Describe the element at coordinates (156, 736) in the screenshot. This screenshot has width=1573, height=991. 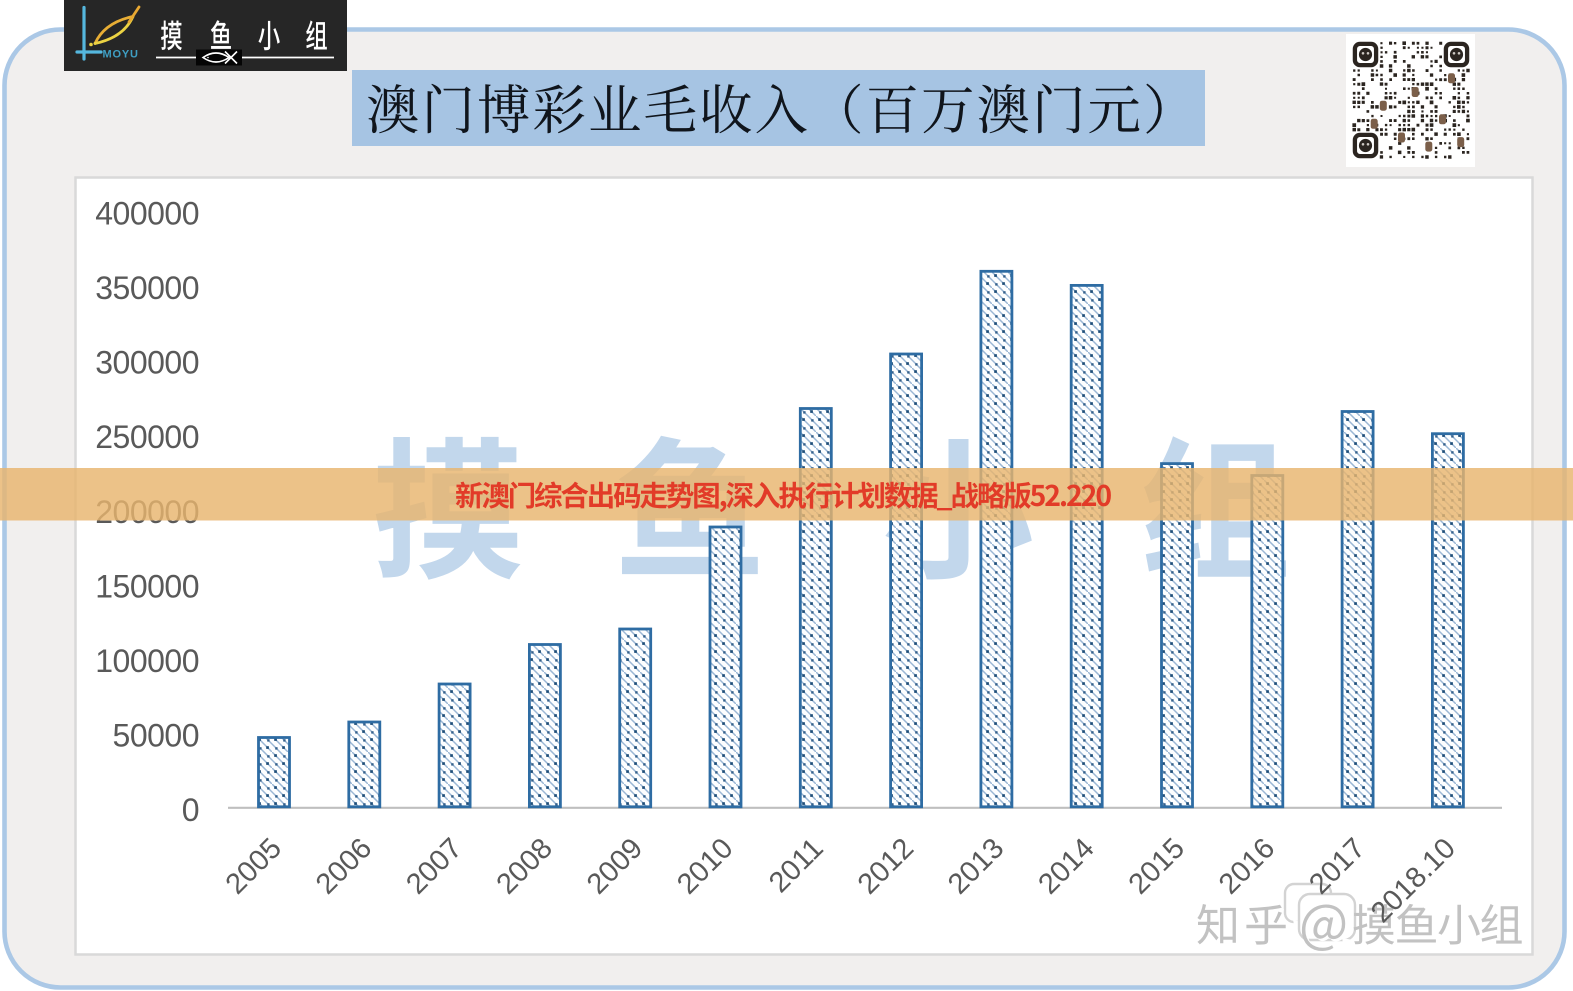
I see `svg-text: 50000` at that location.